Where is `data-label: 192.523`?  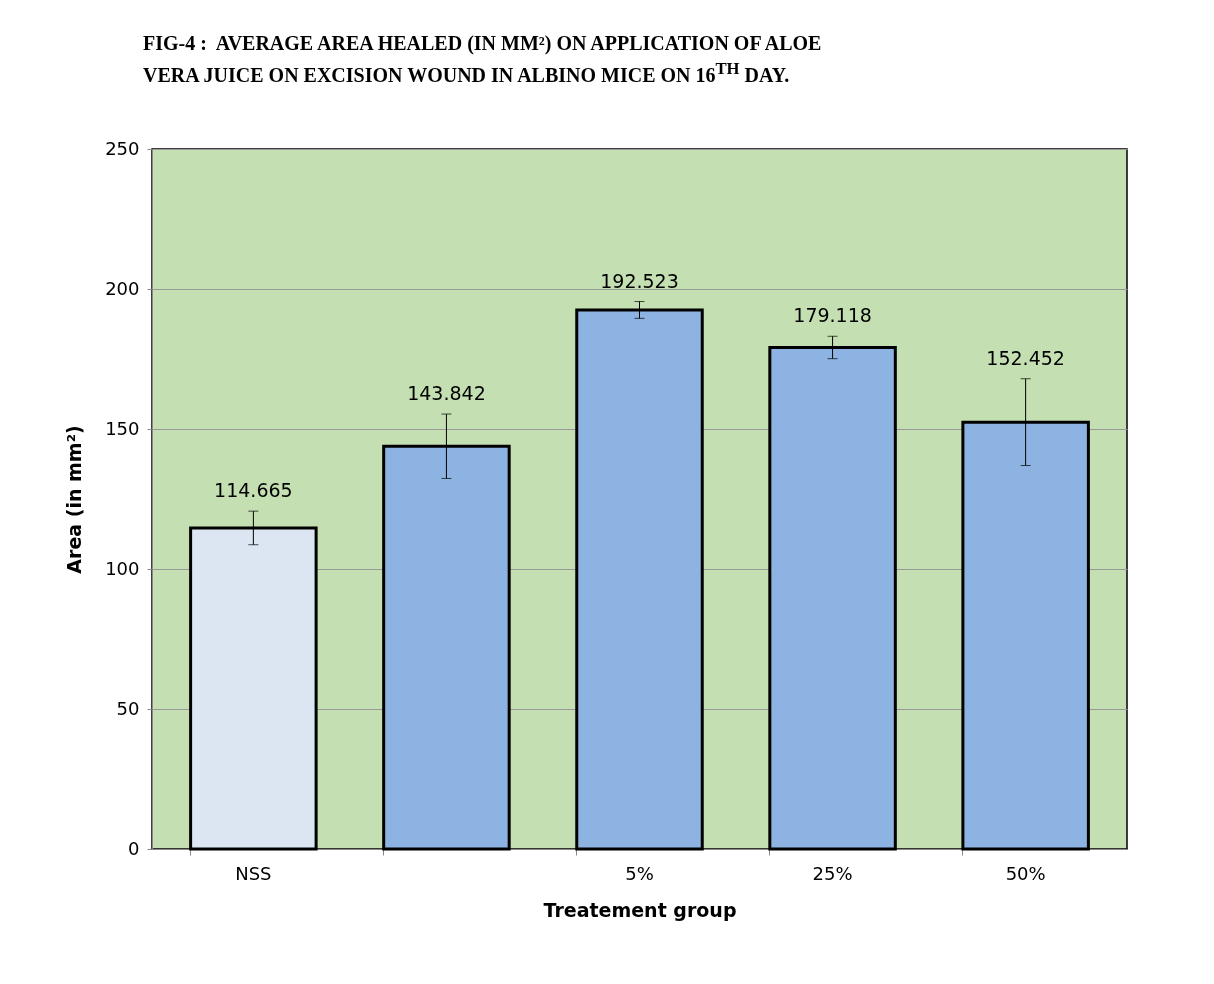
data-label: 192.523 is located at coordinates (639, 280).